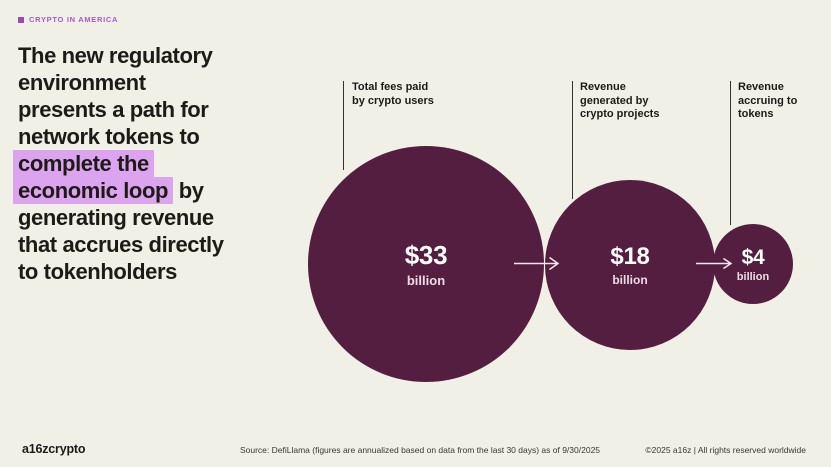 This screenshot has width=831, height=467. I want to click on eyebrow-label: CRYPTO IN AMERICA, so click(74, 19).